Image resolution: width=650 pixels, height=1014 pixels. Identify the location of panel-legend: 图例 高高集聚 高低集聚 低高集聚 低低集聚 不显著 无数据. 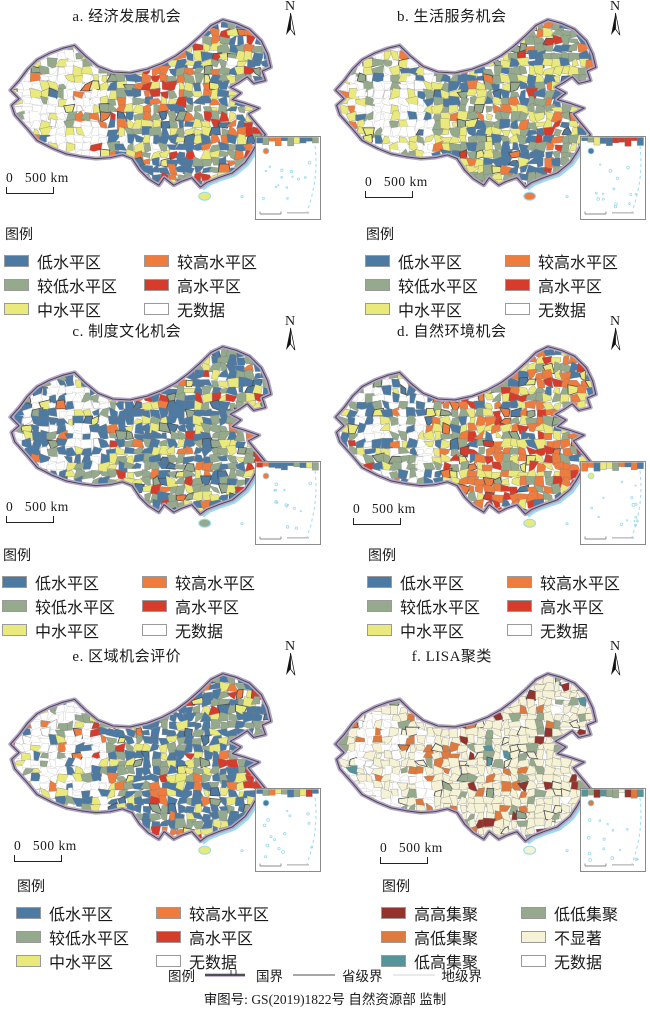
(515, 924).